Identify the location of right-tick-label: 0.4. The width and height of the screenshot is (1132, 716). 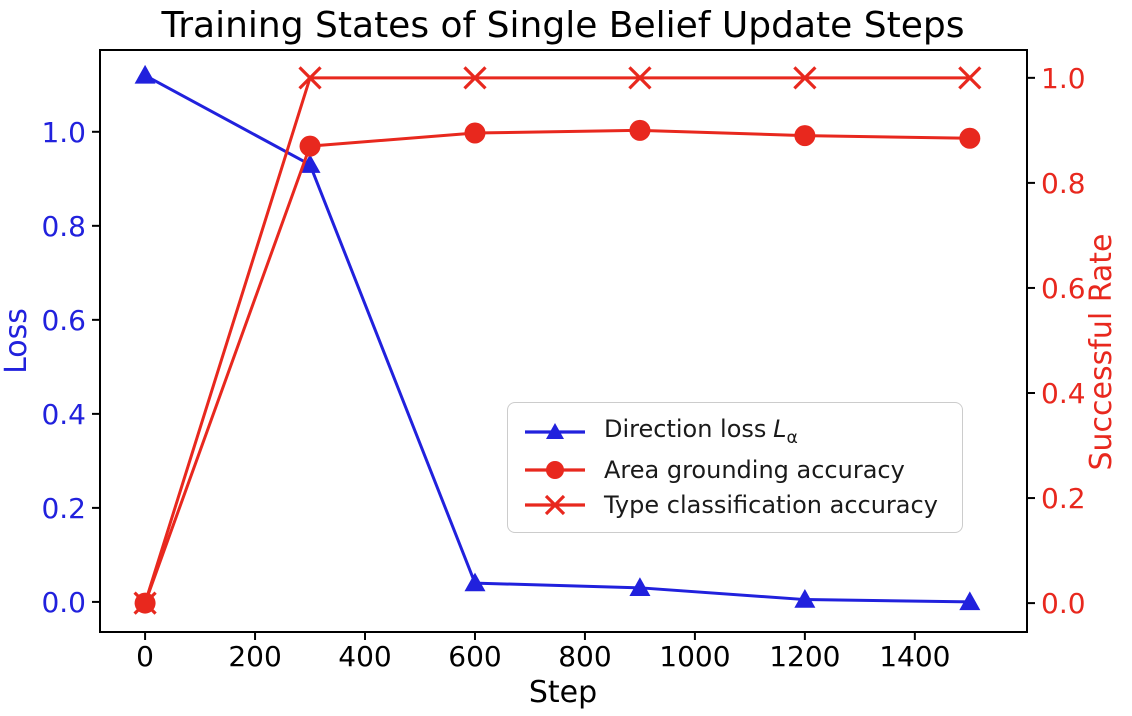
(1063, 393).